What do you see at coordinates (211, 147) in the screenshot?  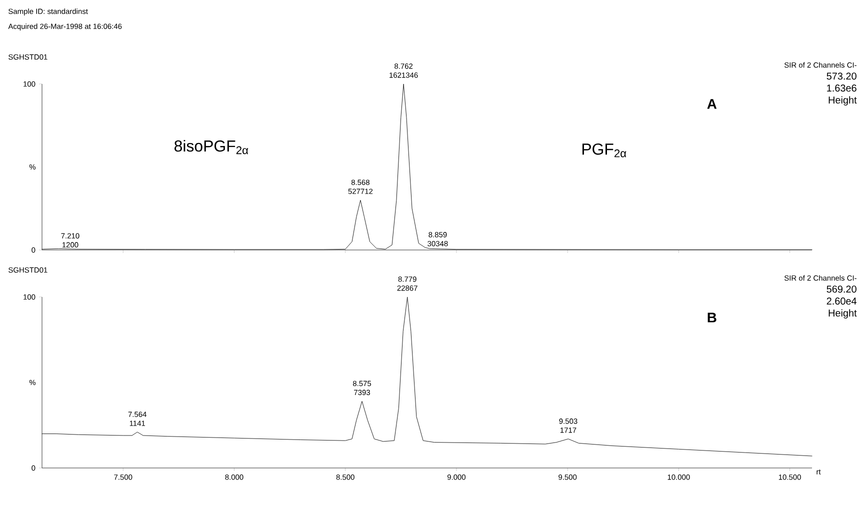 I see `annotation: 8isoPGF$_{2α}$` at bounding box center [211, 147].